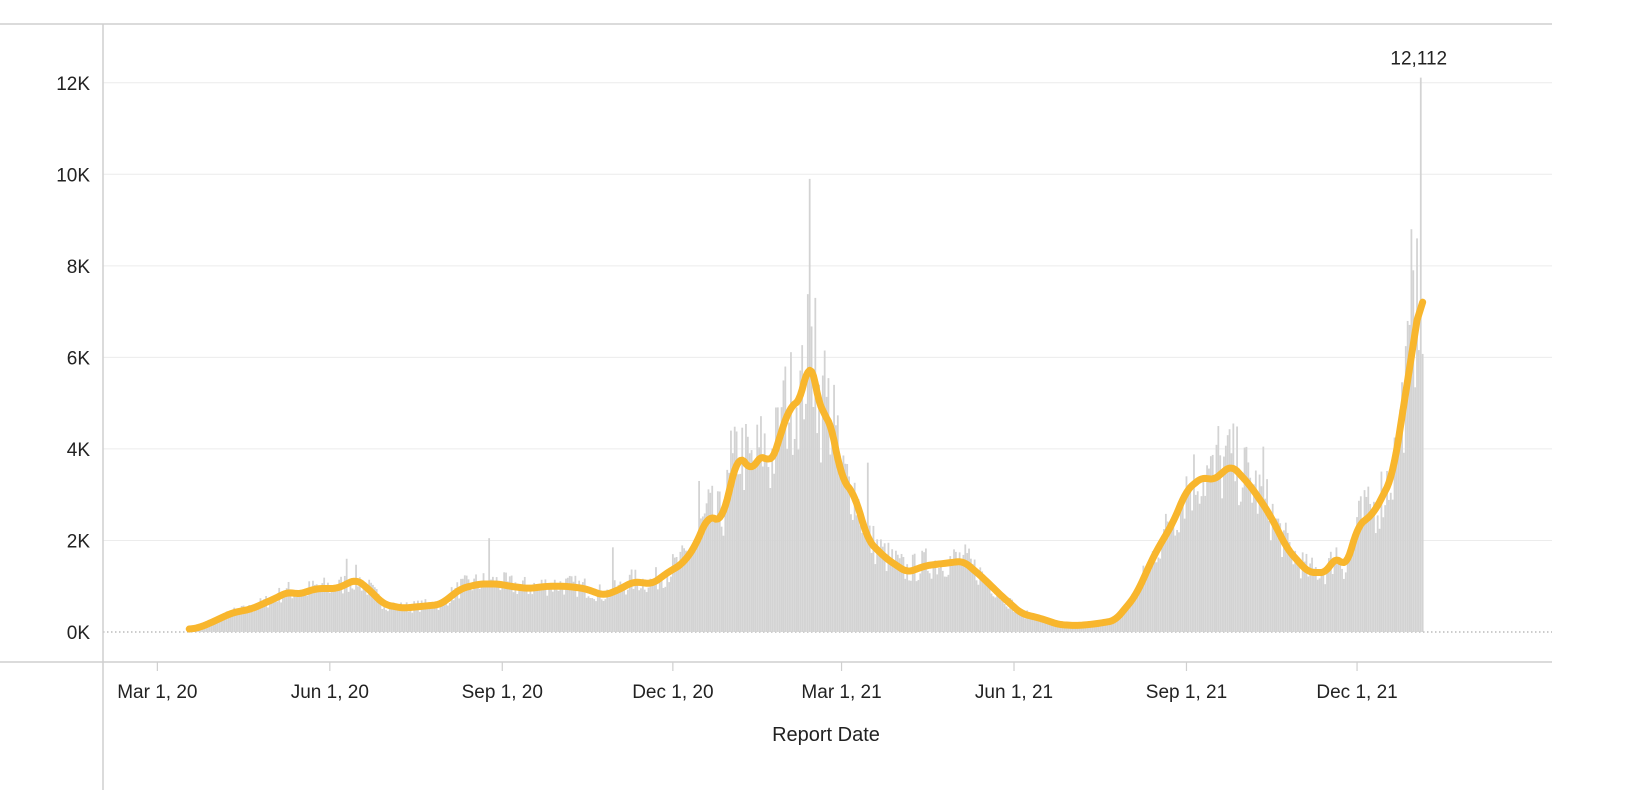 This screenshot has height=795, width=1630. I want to click on y-tick-label: 4K, so click(79, 450).